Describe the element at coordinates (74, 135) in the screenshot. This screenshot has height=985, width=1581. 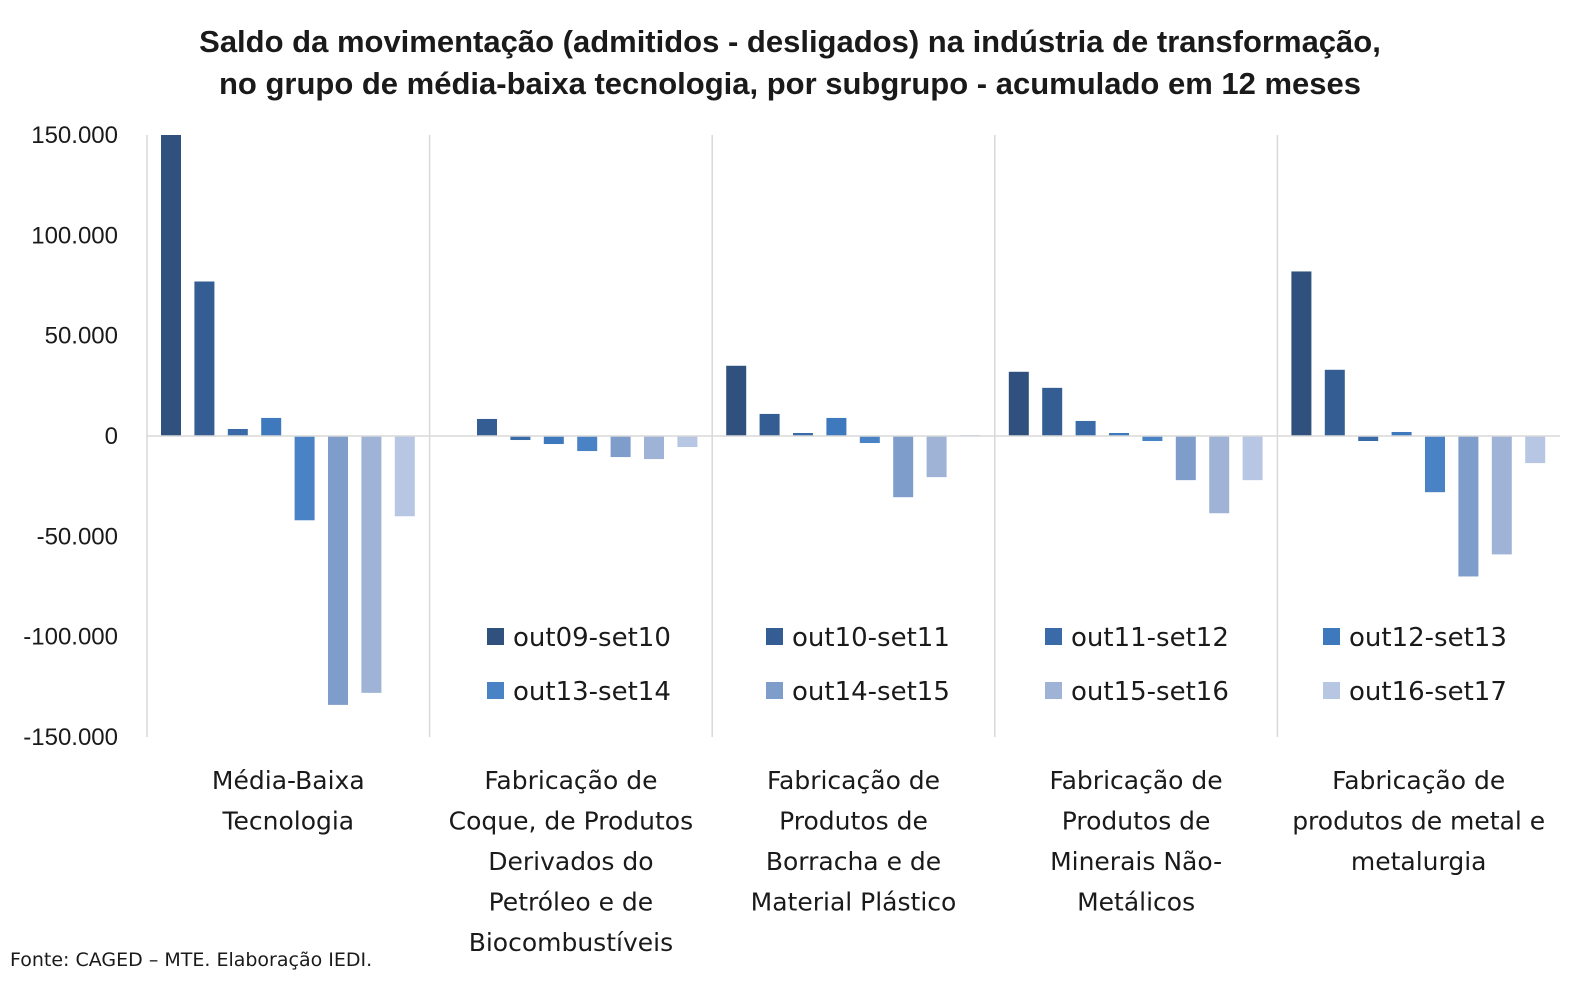
I see `y-tick-label: 150.000` at that location.